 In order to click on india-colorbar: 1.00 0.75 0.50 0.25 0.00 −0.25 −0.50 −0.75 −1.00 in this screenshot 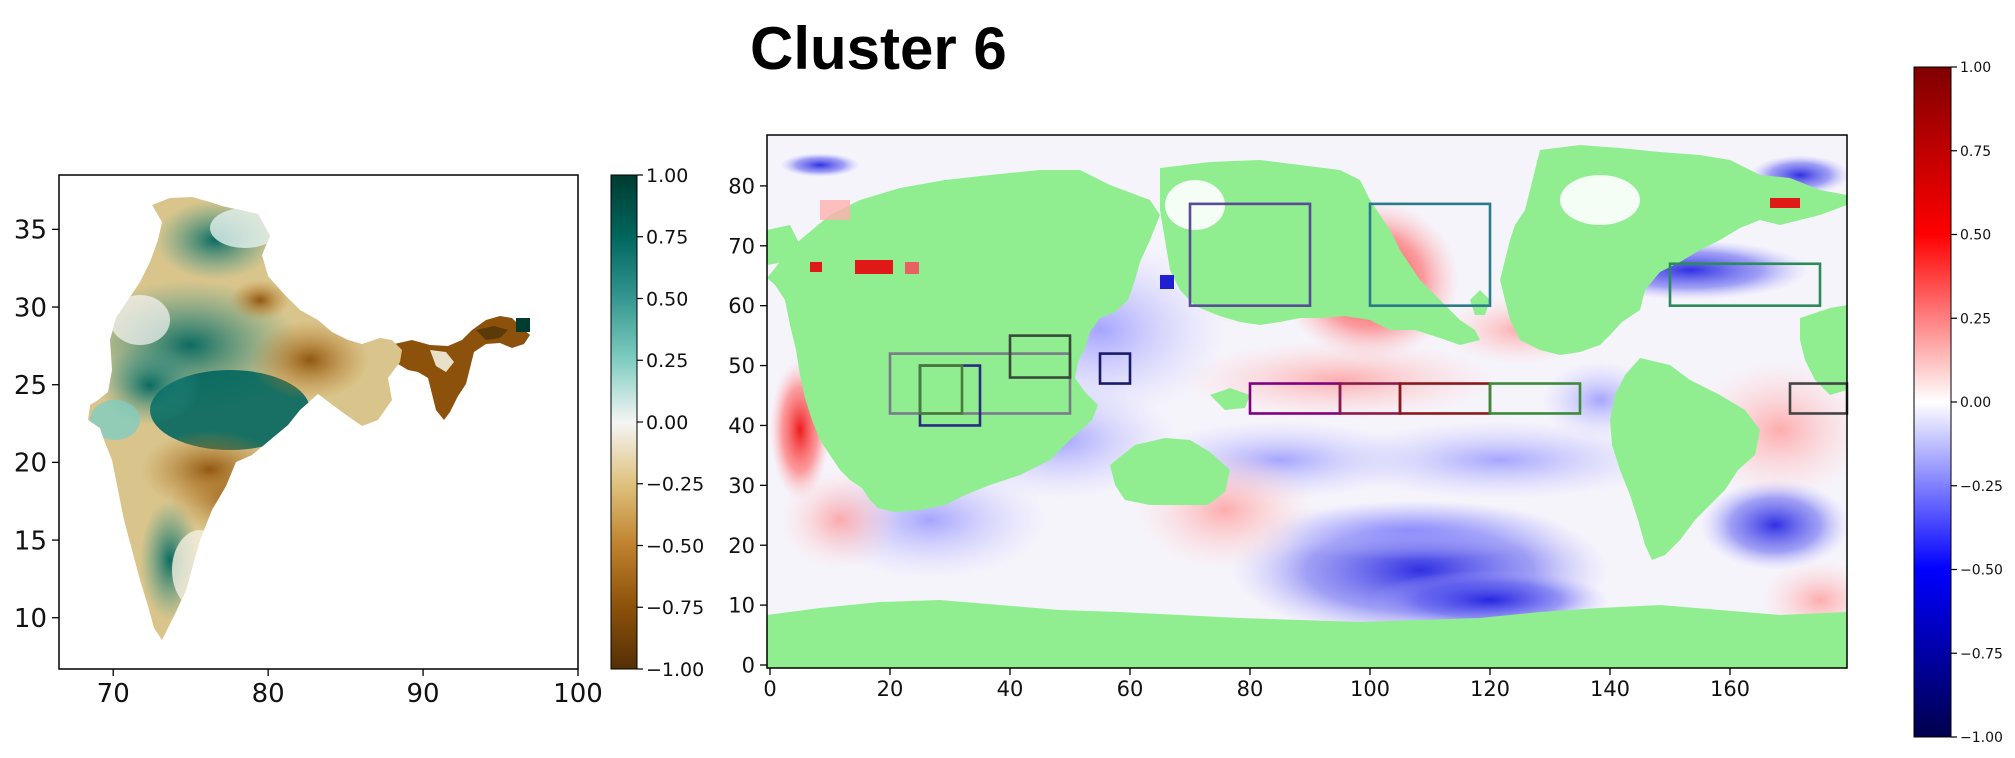, I will do `click(657, 423)`.